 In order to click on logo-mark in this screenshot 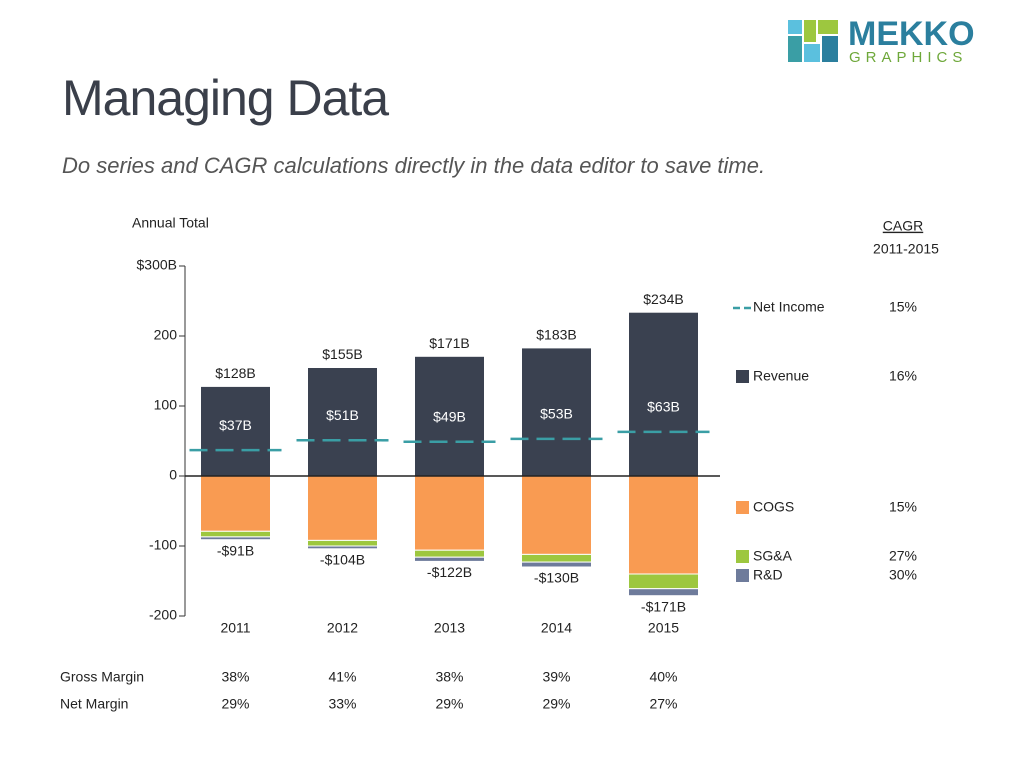, I will do `click(813, 41)`.